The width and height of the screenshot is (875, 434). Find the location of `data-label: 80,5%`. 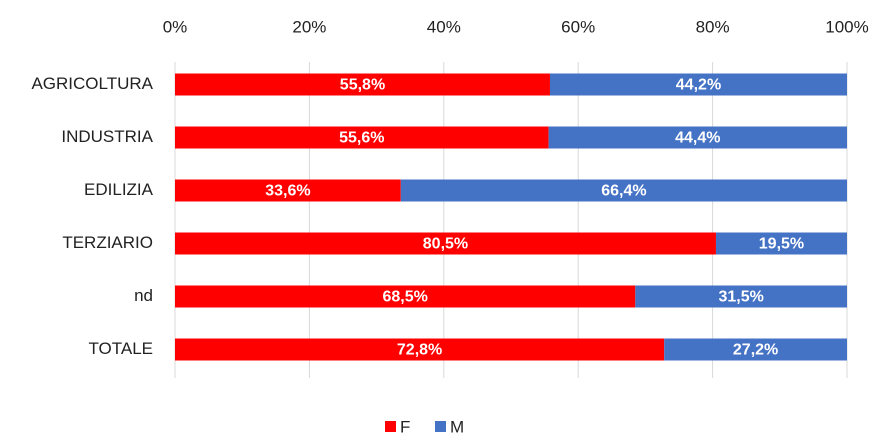

data-label: 80,5% is located at coordinates (445, 244).